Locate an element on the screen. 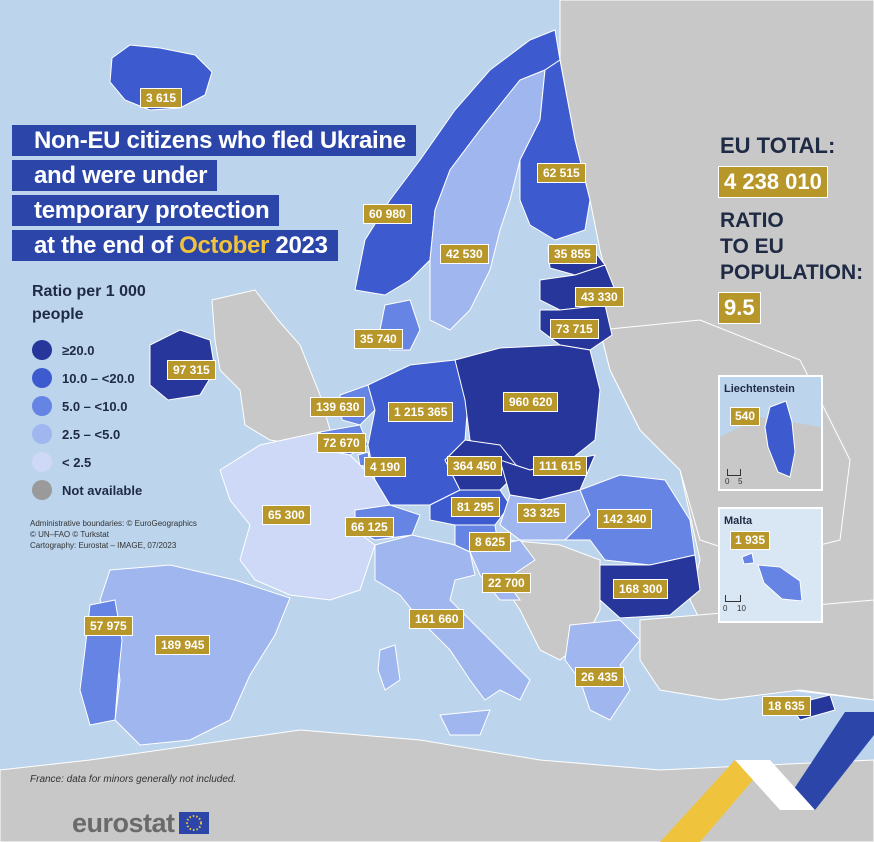 This screenshot has width=874, height=842. inset-liechtenstein-title: Liechtenstein is located at coordinates (759, 389).